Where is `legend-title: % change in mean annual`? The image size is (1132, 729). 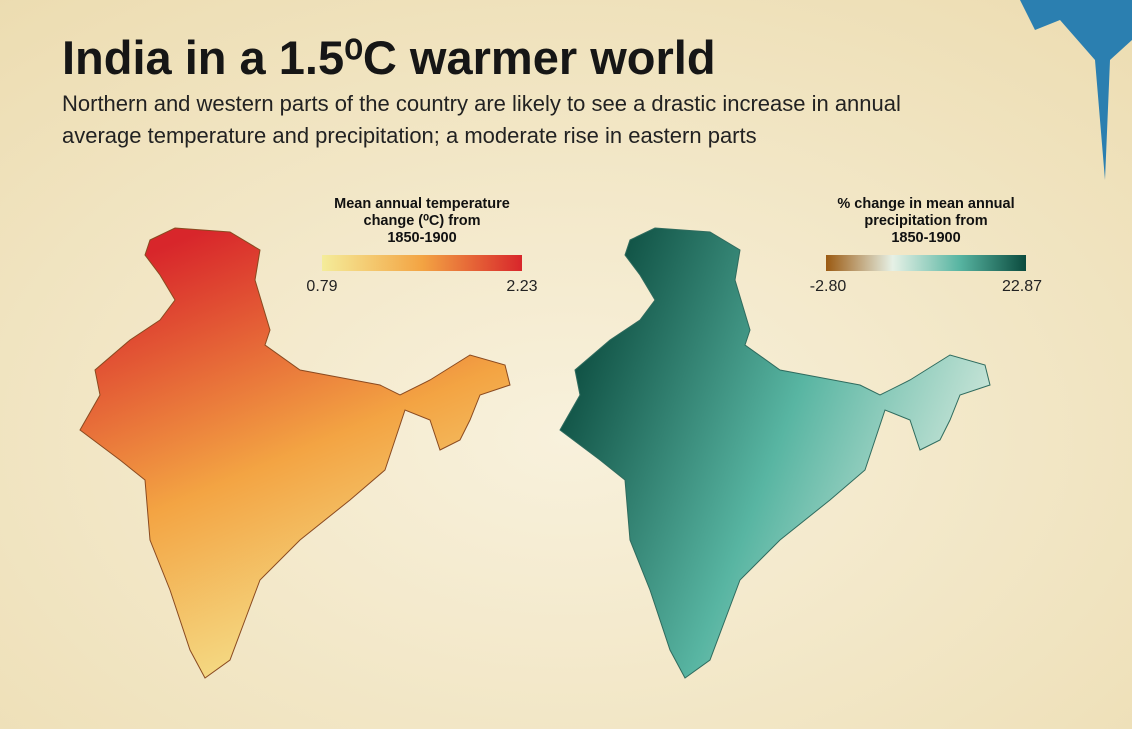
legend-title: % change in mean annual is located at coordinates (925, 204).